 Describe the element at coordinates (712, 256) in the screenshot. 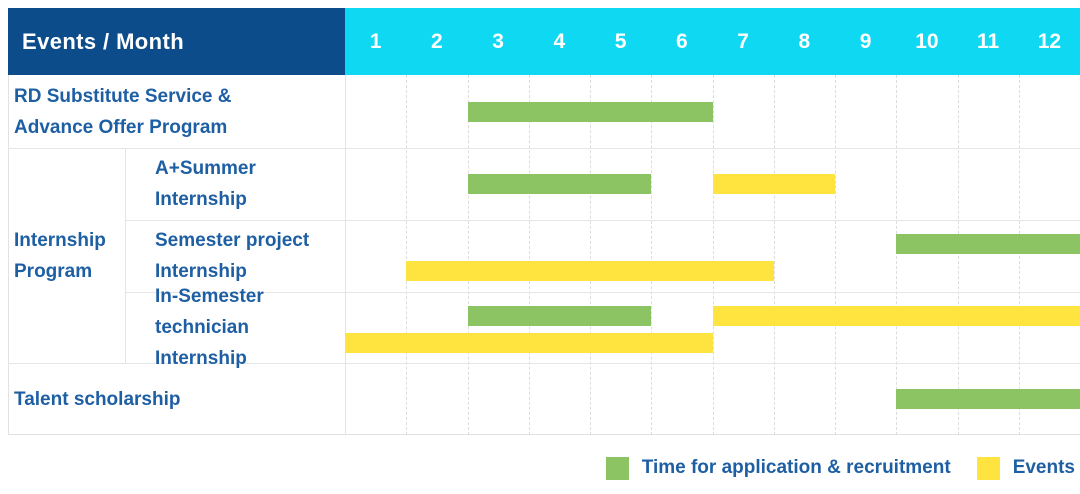

I see `gantt-row-semester-project` at that location.